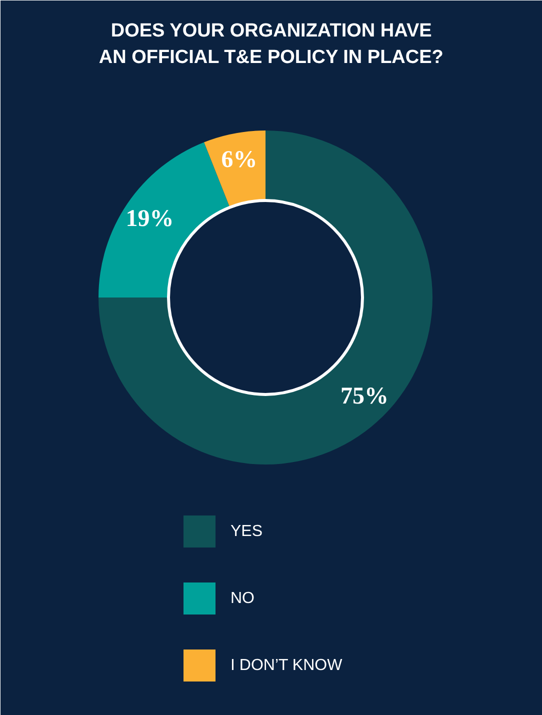  What do you see at coordinates (287, 665) in the screenshot?
I see `legend-label: I DON’T KNOW` at bounding box center [287, 665].